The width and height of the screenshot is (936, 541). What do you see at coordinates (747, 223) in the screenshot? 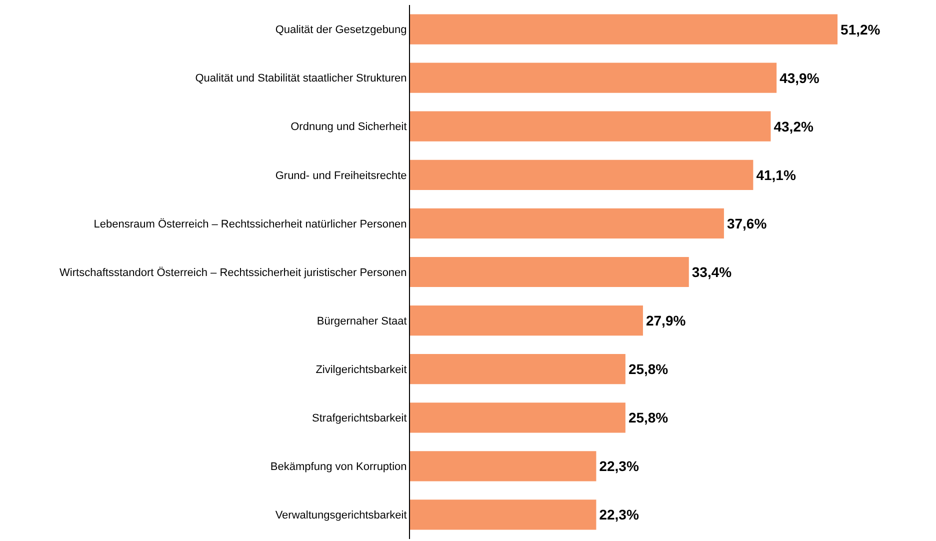
I see `data-label: 37,6%` at bounding box center [747, 223].